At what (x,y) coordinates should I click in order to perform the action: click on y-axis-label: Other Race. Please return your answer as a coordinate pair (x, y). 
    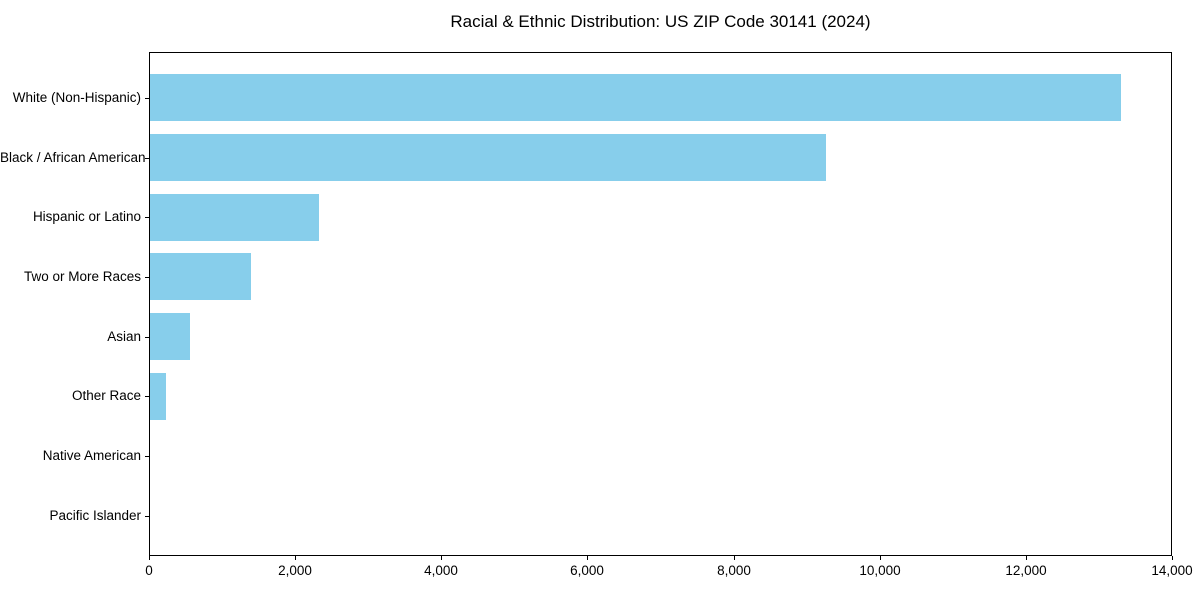
    Looking at the image, I should click on (106, 395).